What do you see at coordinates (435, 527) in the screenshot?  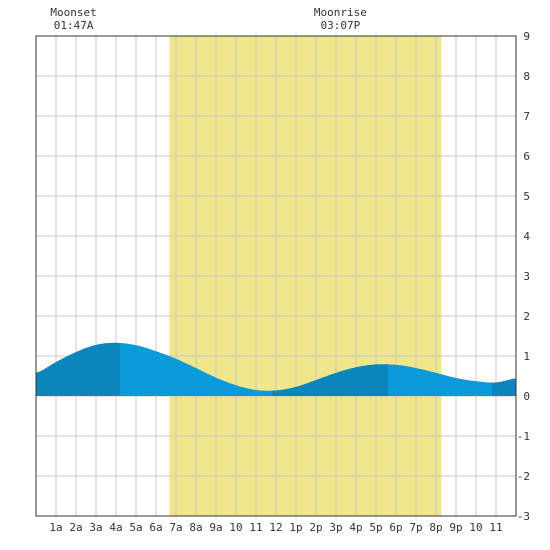 I see `x-tick-label: 8p` at bounding box center [435, 527].